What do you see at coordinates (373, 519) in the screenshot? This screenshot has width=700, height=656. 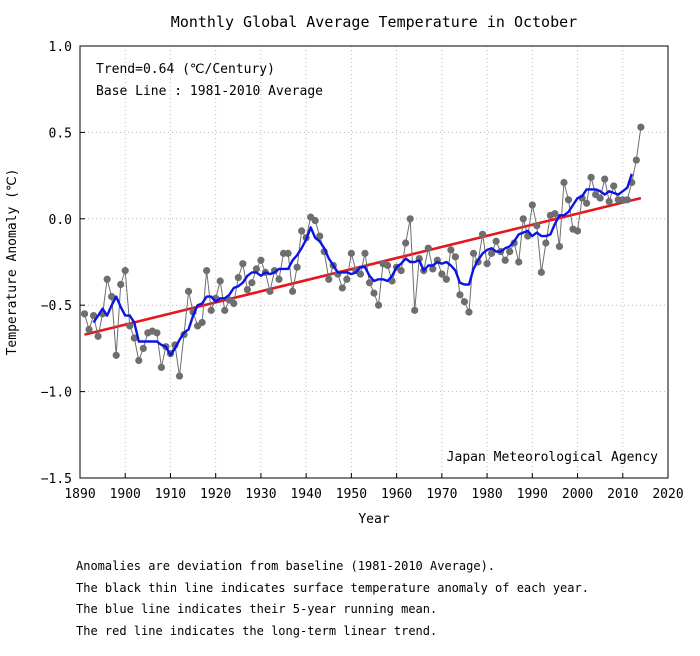 I see `x-axis-label: Year` at bounding box center [373, 519].